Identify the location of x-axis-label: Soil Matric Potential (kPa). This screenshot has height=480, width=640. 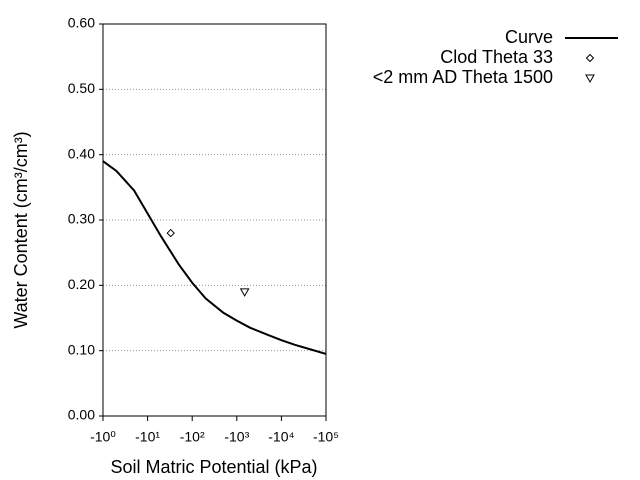
(213, 467).